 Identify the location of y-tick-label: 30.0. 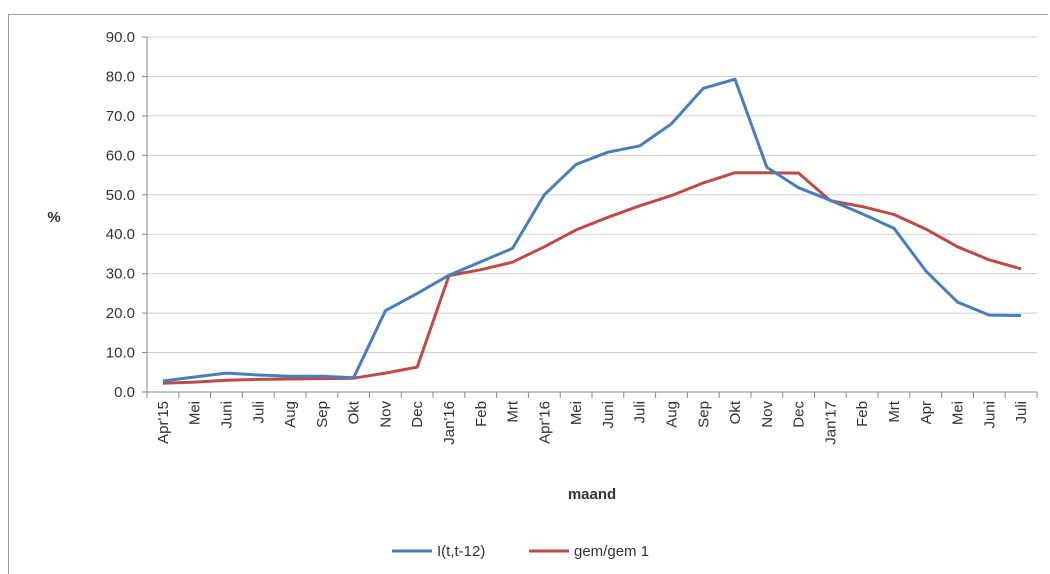
(120, 274).